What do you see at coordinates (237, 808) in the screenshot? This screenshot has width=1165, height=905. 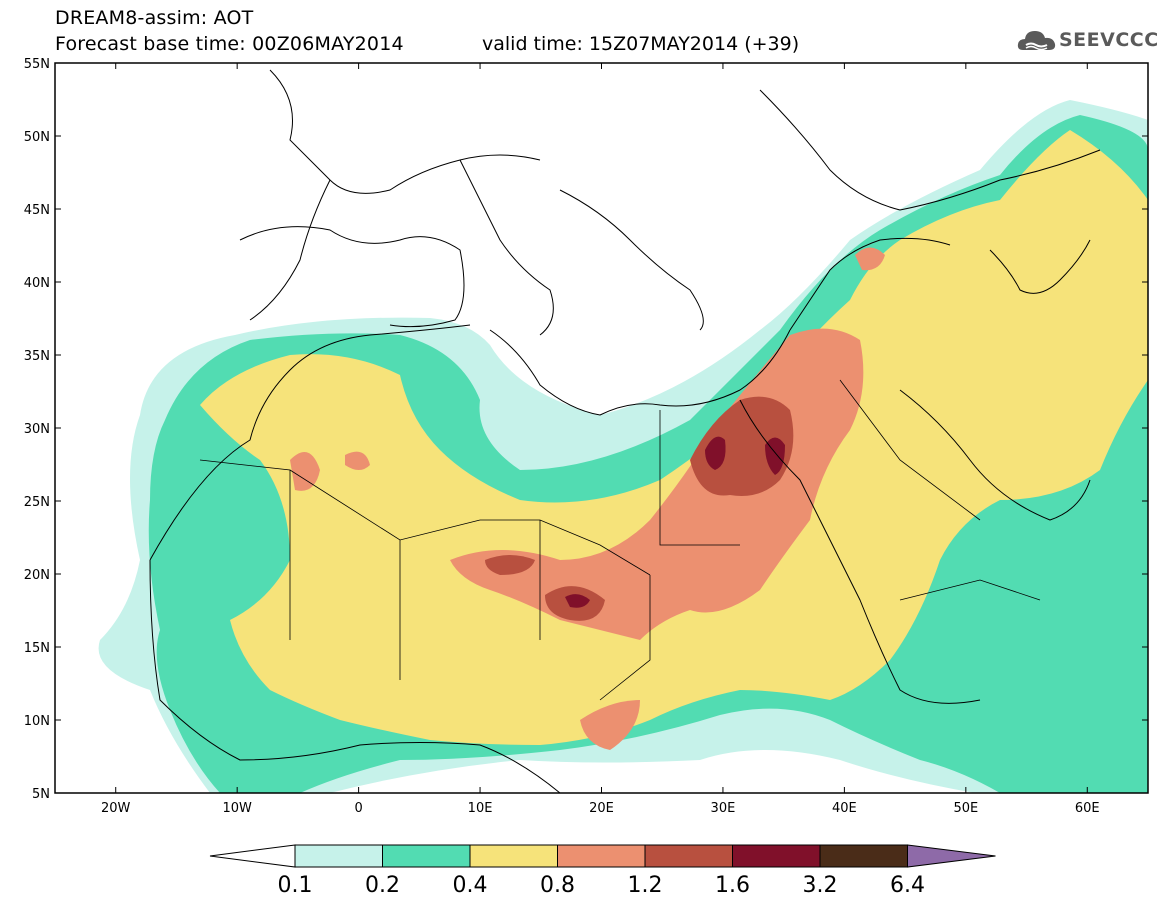 I see `lon-label: 10W` at bounding box center [237, 808].